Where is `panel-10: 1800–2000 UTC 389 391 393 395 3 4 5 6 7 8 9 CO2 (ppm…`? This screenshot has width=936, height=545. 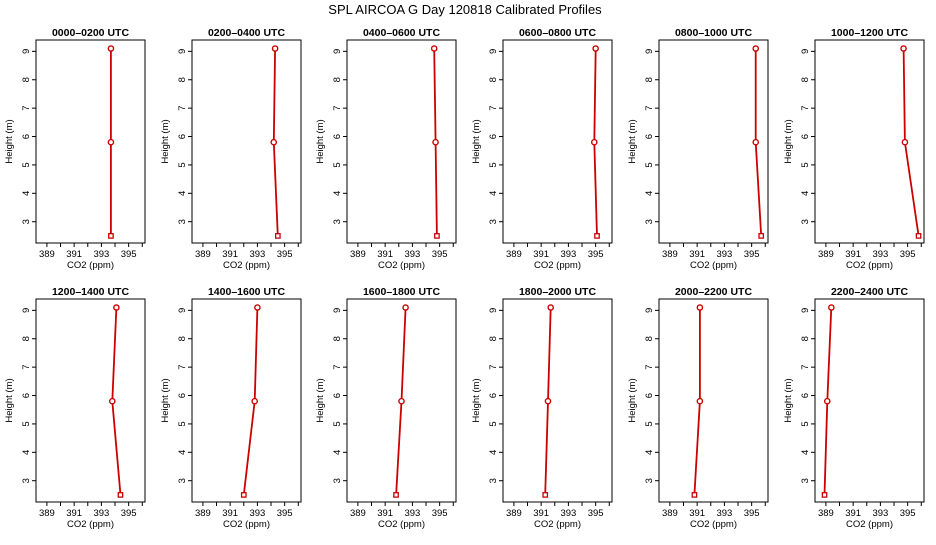
panel-10: 1800–2000 UTC 389 391 393 395 3 4 5 6 7 8 9 CO2 (ppm… is located at coordinates (542, 408).